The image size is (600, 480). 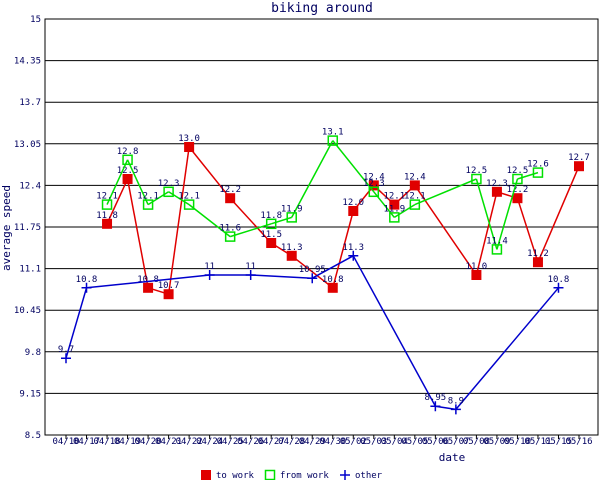 I want to click on x-tick-label: 05/05, so click(x=414, y=442).